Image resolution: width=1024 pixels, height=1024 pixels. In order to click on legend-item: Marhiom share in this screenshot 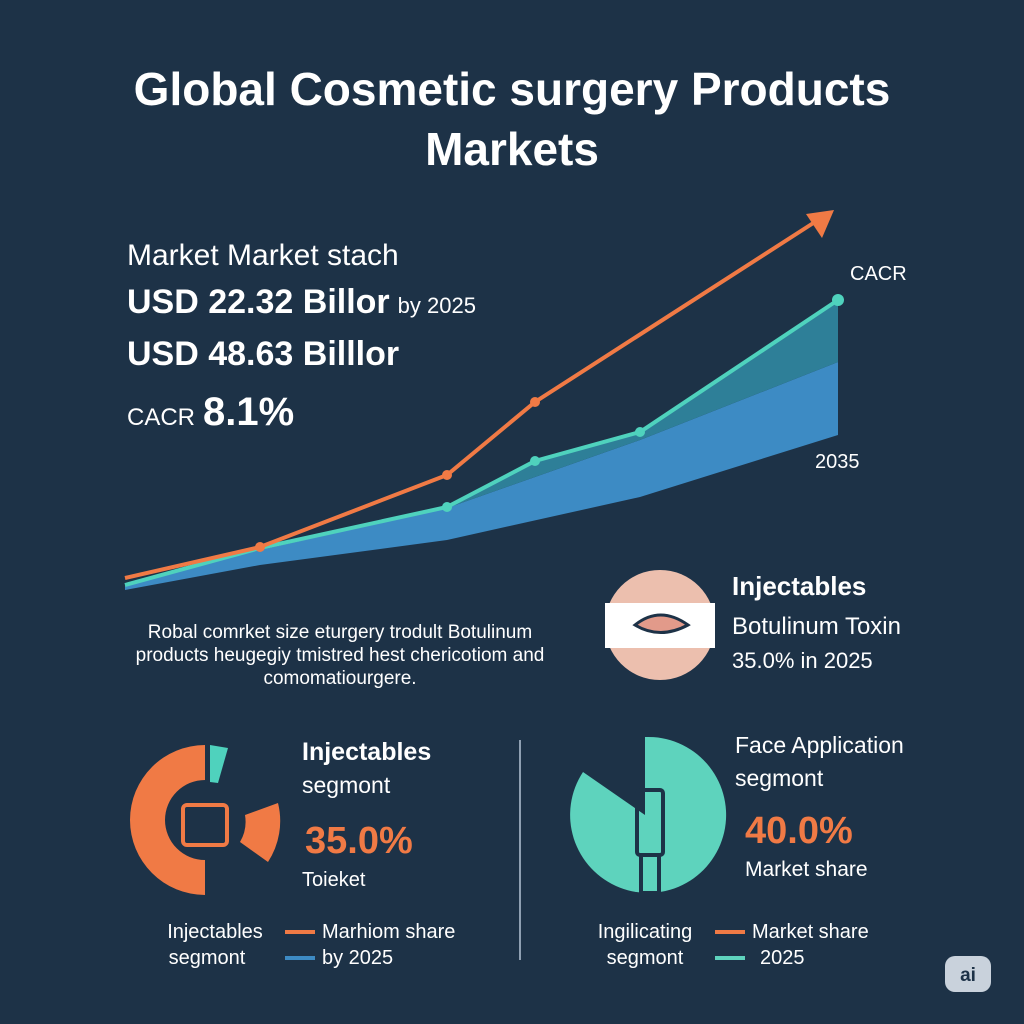, I will do `click(388, 932)`.